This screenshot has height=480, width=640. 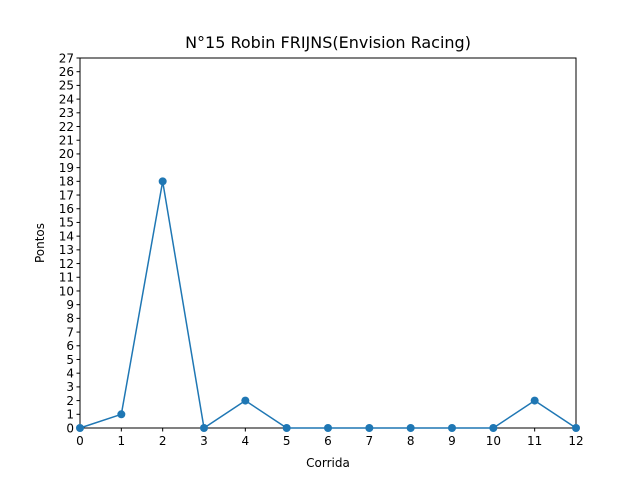 What do you see at coordinates (287, 441) in the screenshot?
I see `x-tick-label: 5` at bounding box center [287, 441].